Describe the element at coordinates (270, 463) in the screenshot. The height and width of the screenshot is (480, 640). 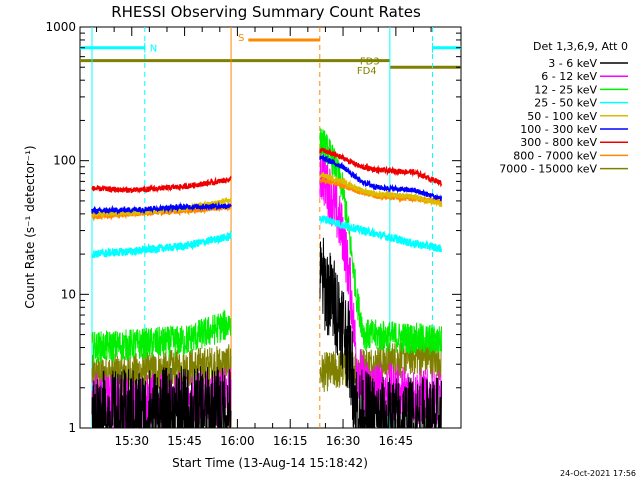
I see `x-axis-label: Start Time (13-Aug-14 15:18:42)` at that location.